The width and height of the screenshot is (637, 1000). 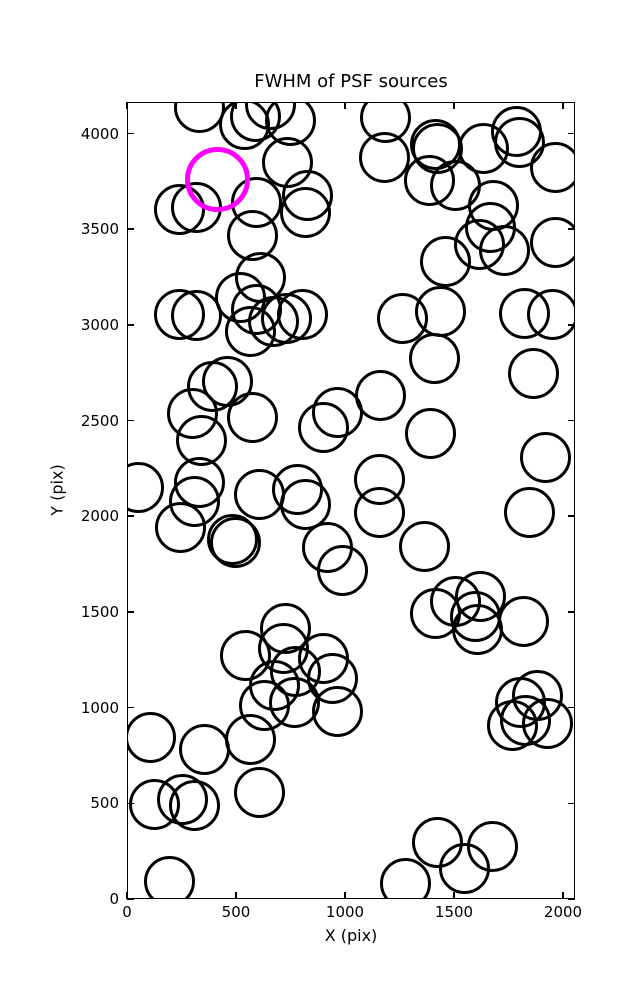 What do you see at coordinates (127, 912) in the screenshot?
I see `x-tick-label: 0` at bounding box center [127, 912].